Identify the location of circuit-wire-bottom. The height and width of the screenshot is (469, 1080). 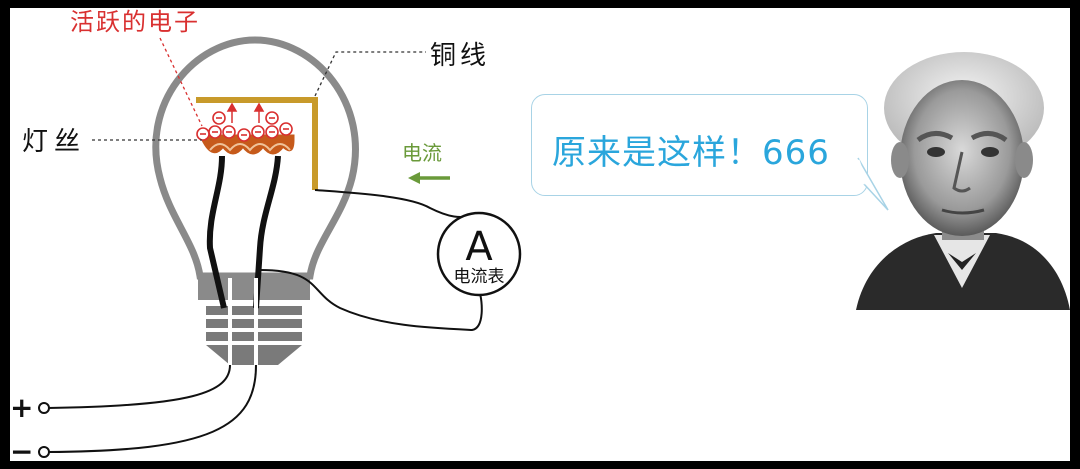
(371, 300).